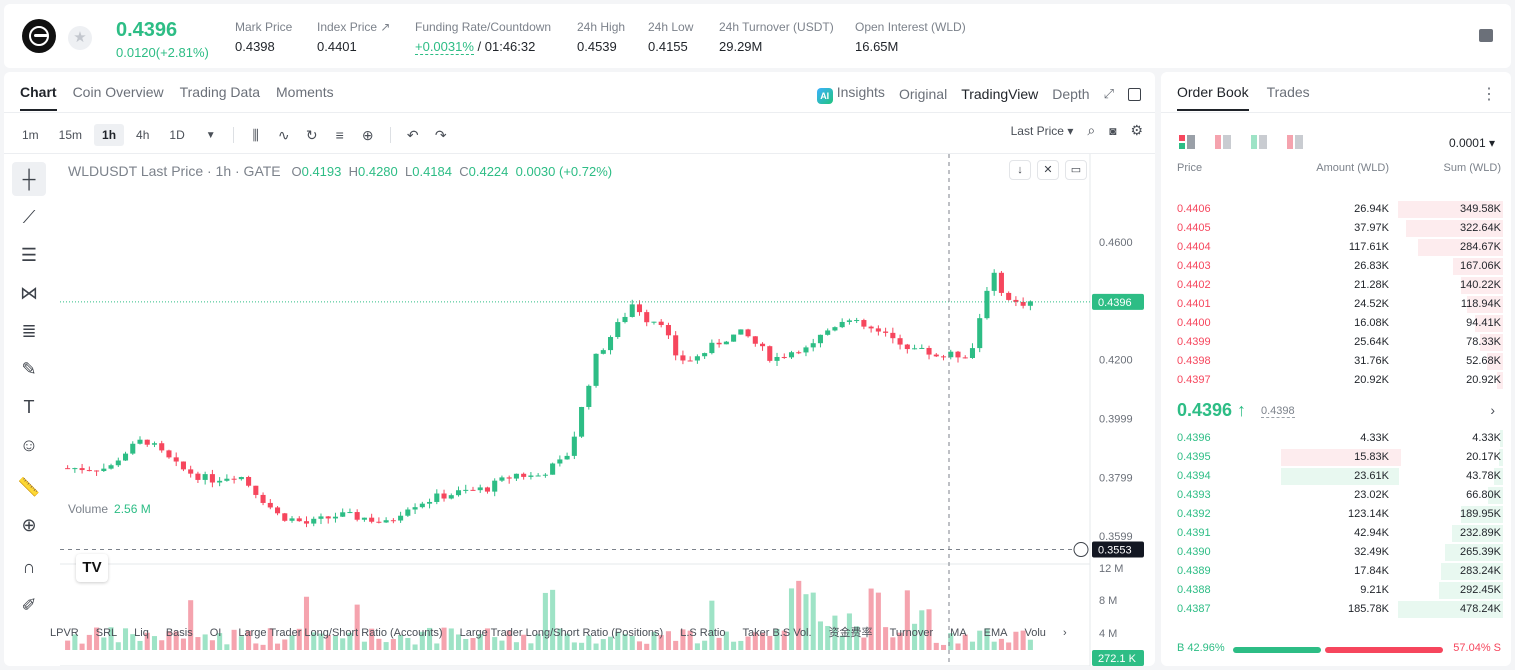 The width and height of the screenshot is (1515, 670). I want to click on expand-icon: ⤢, so click(1108, 93).